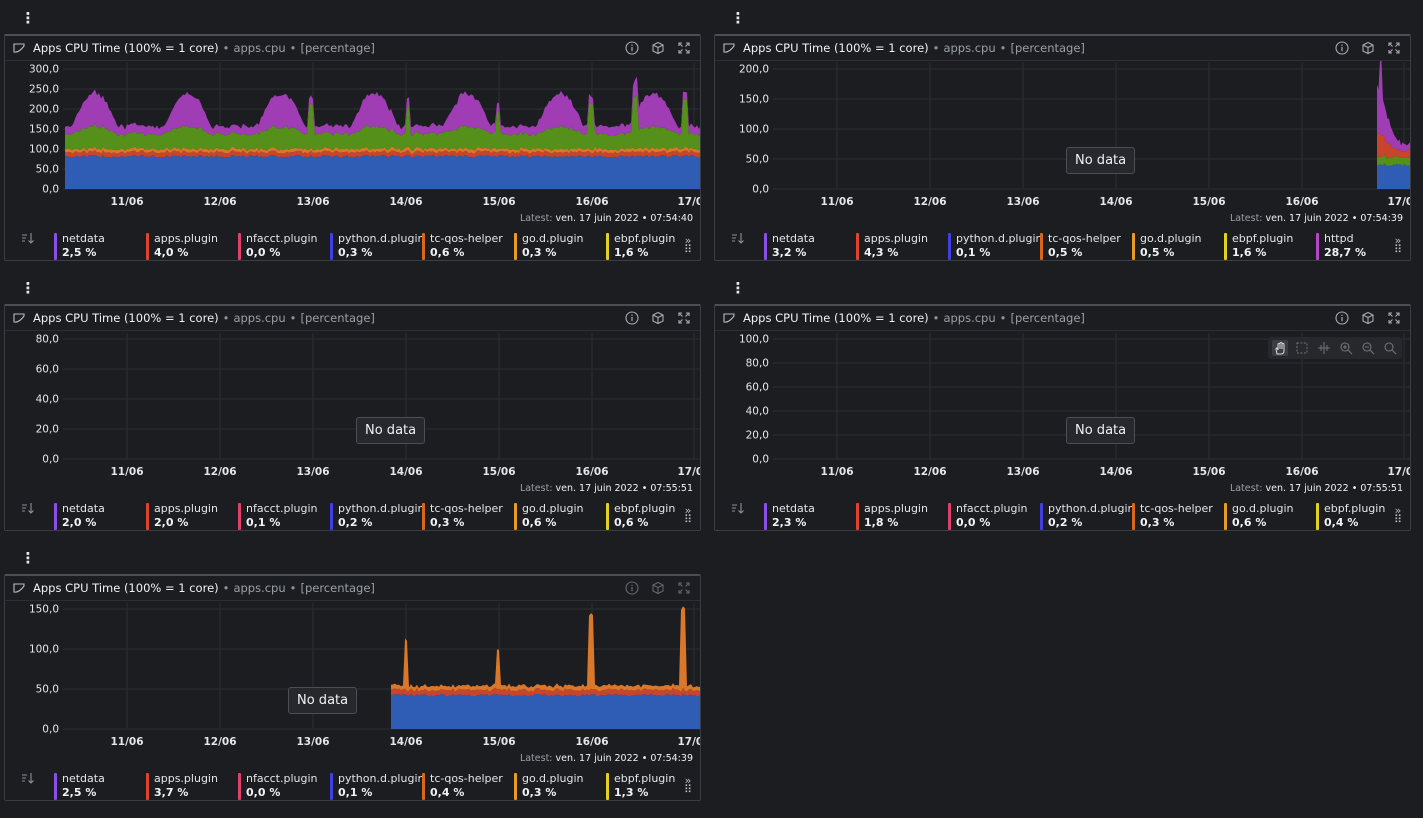  I want to click on y-tick-label: 250,0, so click(44, 90).